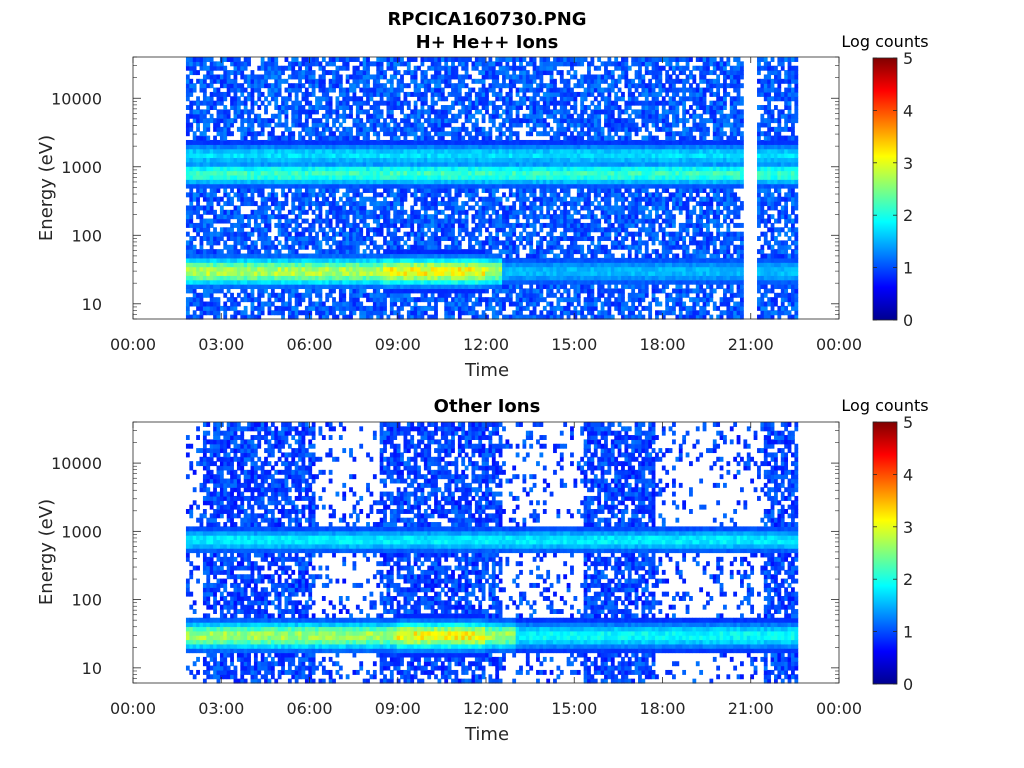 This screenshot has height=768, width=1024. What do you see at coordinates (486, 19) in the screenshot?
I see `figure-title: RPCICA160730.PNG` at bounding box center [486, 19].